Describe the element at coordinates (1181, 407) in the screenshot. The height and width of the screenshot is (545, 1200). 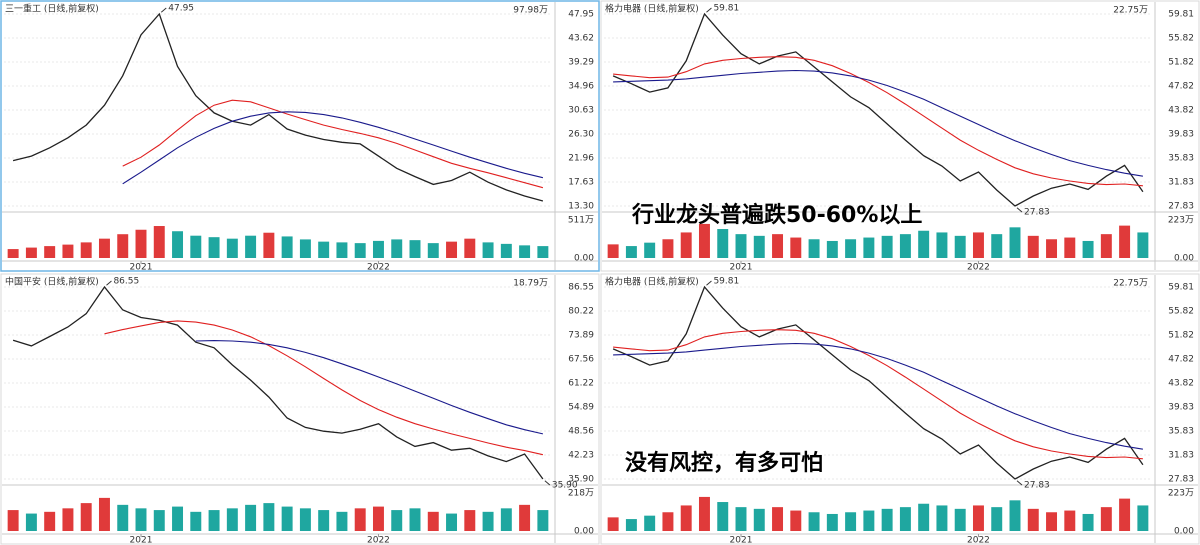
I see `y-tick-label: 39.83` at that location.